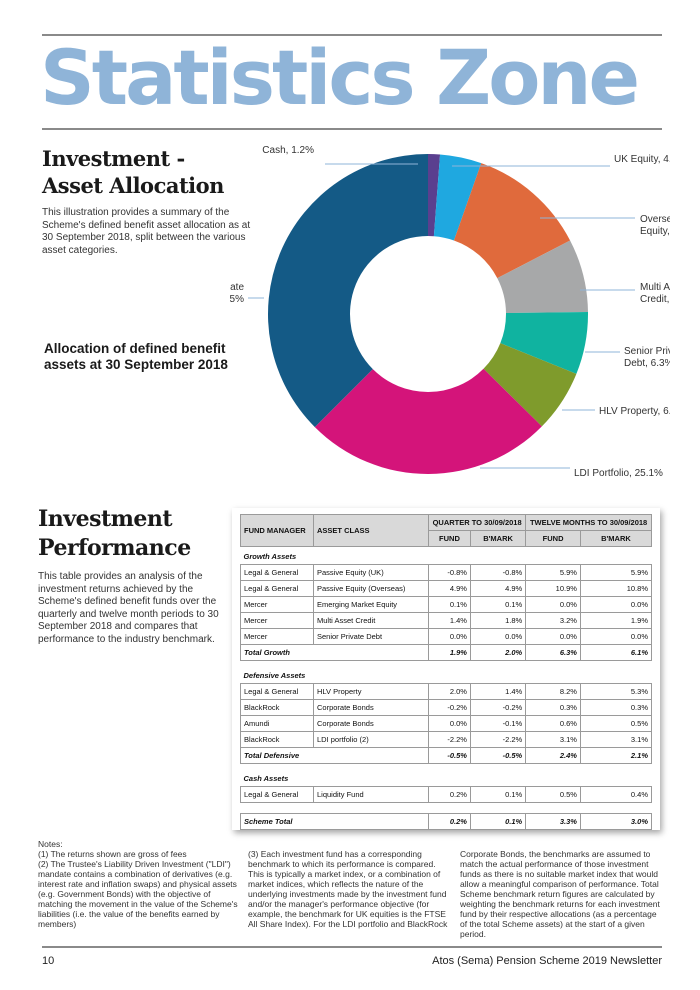 The width and height of the screenshot is (700, 990). Describe the element at coordinates (449, 755) in the screenshot. I see `total-quarter-fund-cell: -0.5%` at that location.